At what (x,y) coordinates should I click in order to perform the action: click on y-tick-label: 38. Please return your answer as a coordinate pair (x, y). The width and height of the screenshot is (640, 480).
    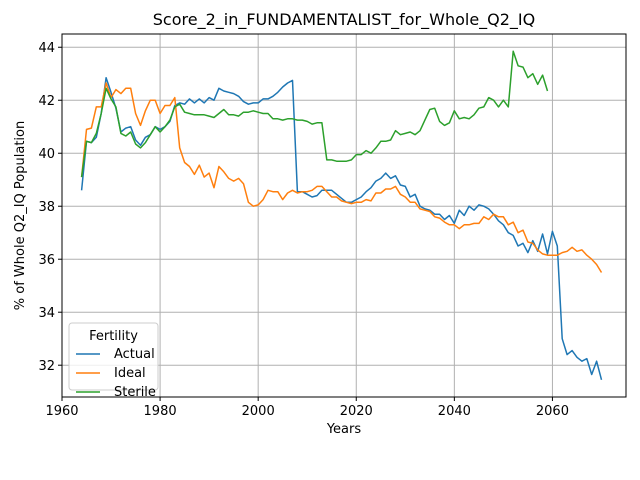
    Looking at the image, I should click on (46, 207).